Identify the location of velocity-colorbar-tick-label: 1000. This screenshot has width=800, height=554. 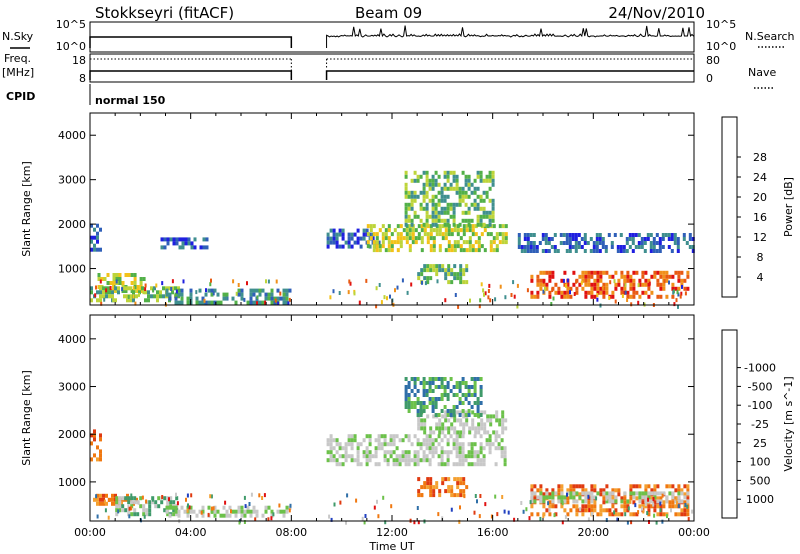
(760, 499).